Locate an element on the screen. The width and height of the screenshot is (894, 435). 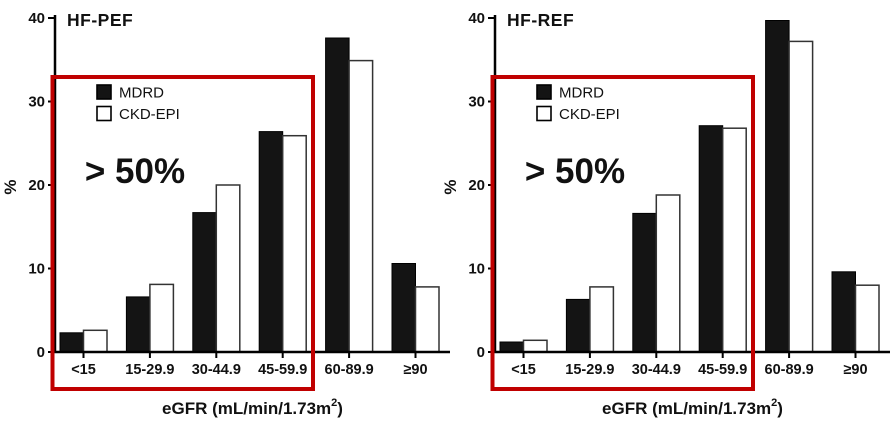
chart-title: HF-REF is located at coordinates (540, 20).